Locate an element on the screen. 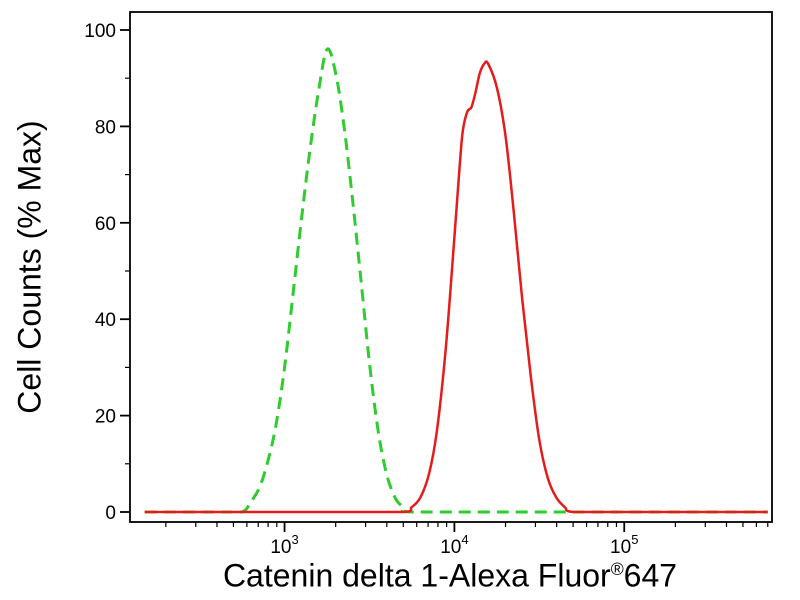 The image size is (800, 600). y-tick-label: 40 is located at coordinates (105, 320).